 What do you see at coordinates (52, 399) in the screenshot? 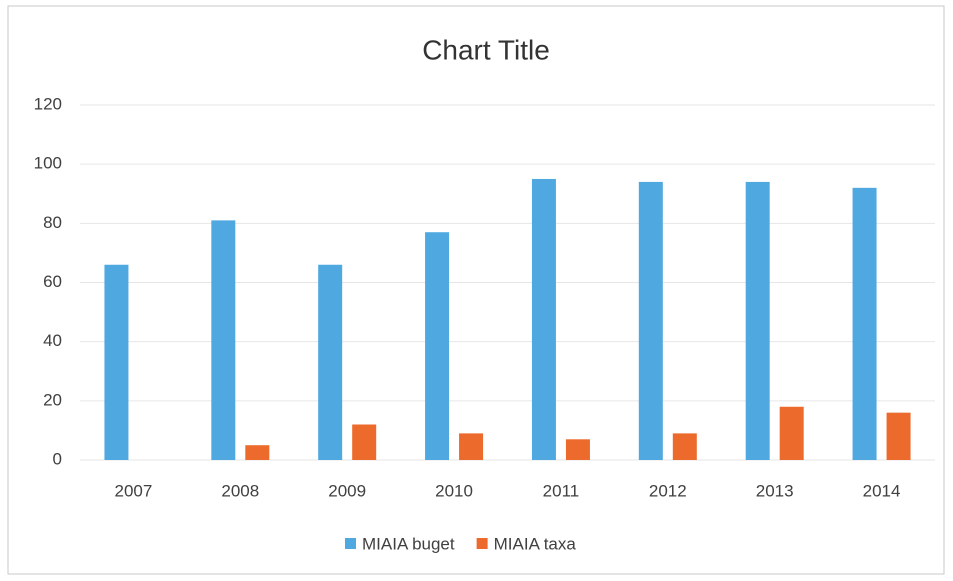
I see `y-tick-label: 20` at bounding box center [52, 399].